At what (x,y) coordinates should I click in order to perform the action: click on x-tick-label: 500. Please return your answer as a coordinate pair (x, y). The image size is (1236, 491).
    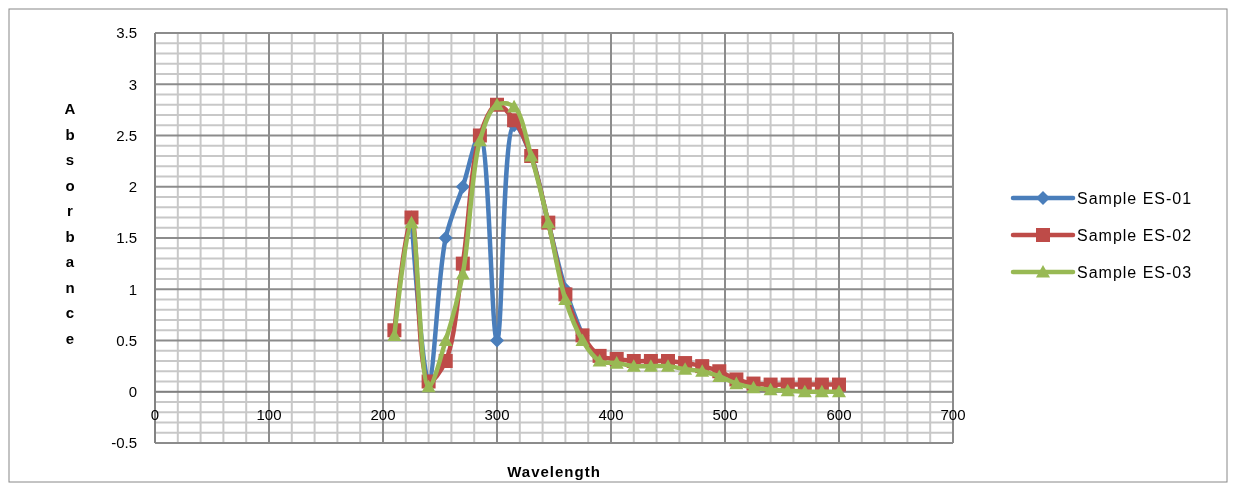
    Looking at the image, I should click on (725, 414).